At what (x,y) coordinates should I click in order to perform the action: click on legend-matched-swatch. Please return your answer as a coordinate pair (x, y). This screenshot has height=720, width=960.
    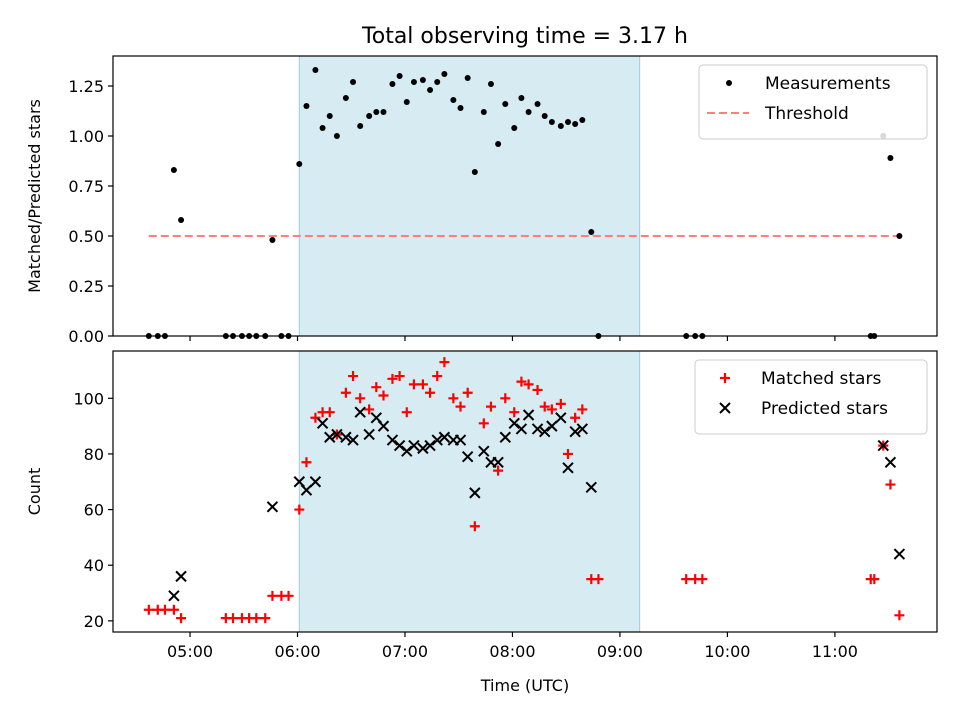
    Looking at the image, I should click on (725, 378).